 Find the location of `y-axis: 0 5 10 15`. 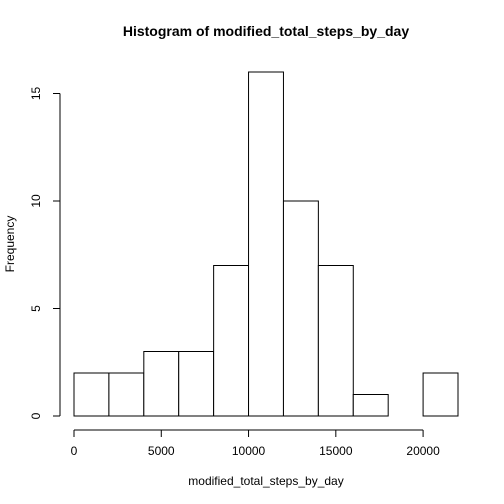

y-axis: 0 5 10 15 is located at coordinates (45, 253).